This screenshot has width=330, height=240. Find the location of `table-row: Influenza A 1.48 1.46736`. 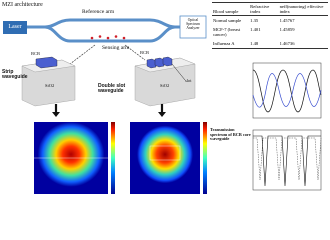

table-row: Influenza A 1.48 1.46736 is located at coordinates (270, 44).